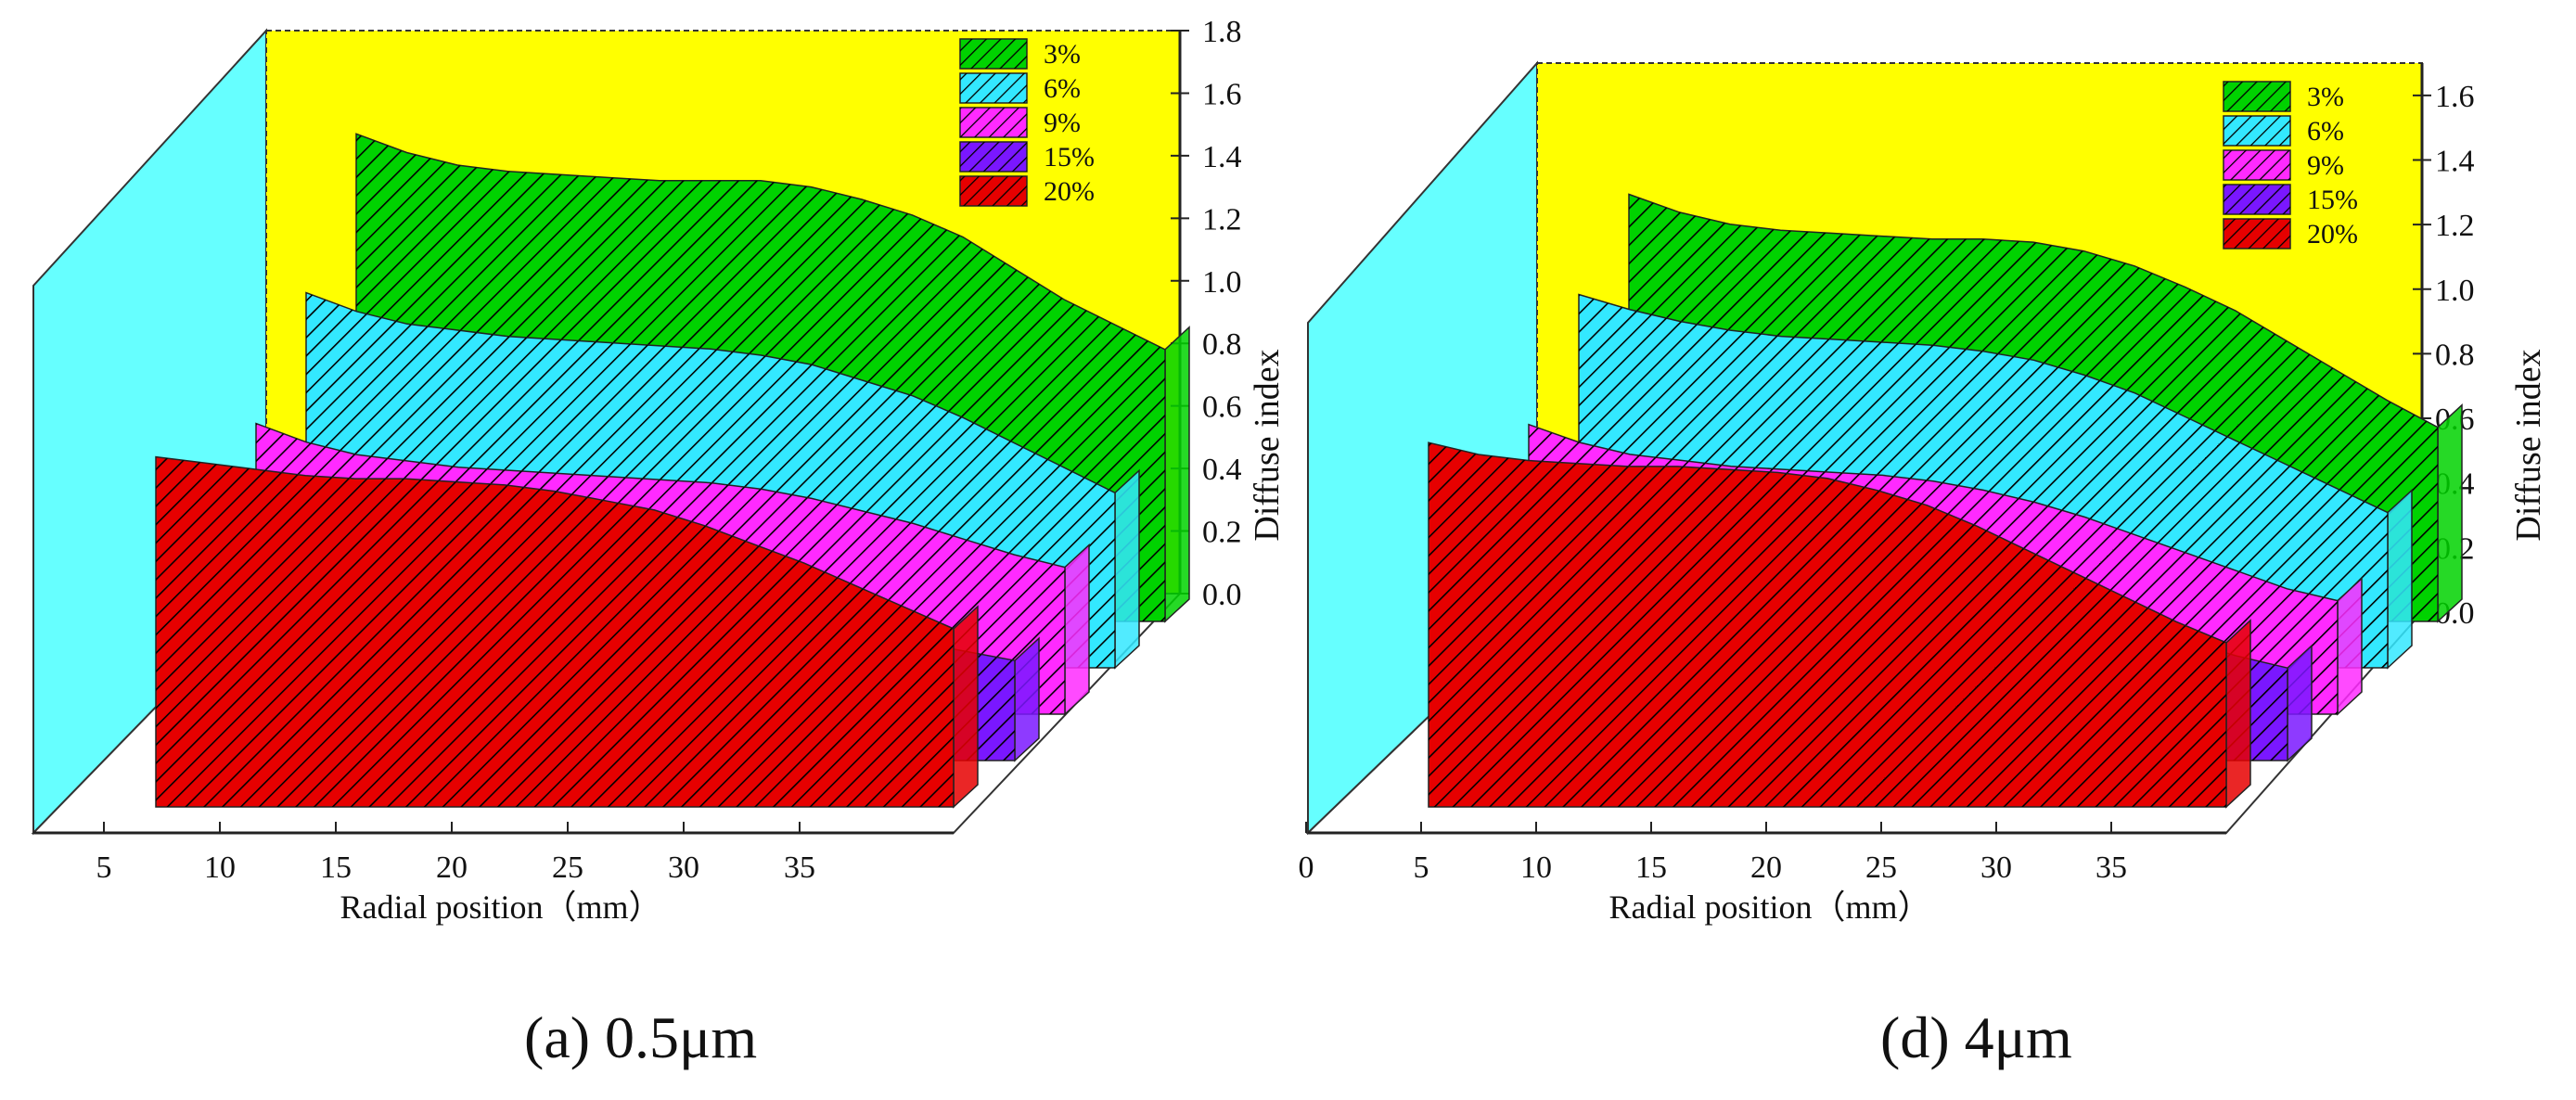 This screenshot has width=2576, height=1100. I want to click on y-tick-label-0.0: 0.0, so click(1222, 595).